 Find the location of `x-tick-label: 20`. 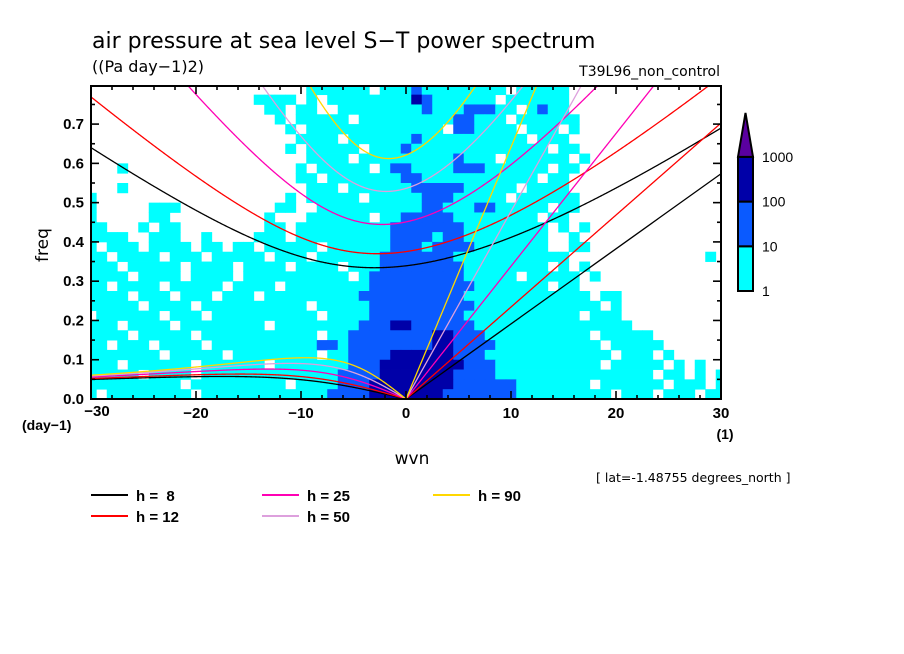

x-tick-label: 20 is located at coordinates (616, 413).